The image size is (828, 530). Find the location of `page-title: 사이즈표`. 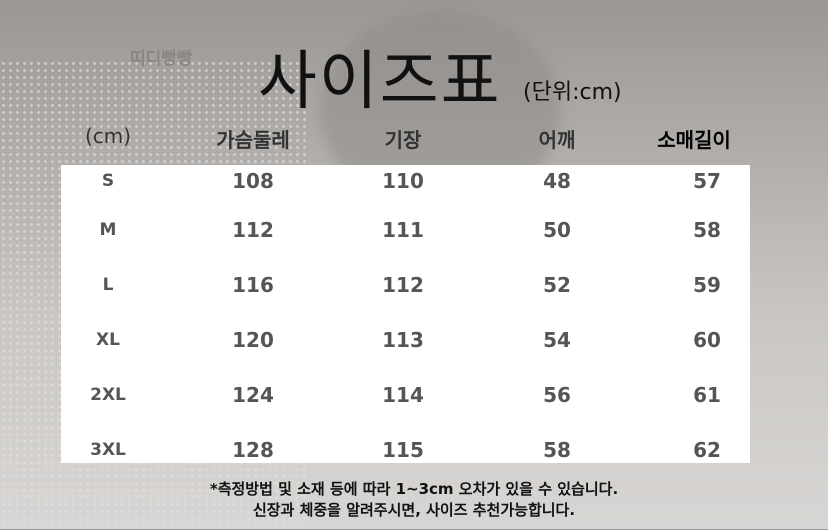

page-title: 사이즈표 is located at coordinates (380, 82).